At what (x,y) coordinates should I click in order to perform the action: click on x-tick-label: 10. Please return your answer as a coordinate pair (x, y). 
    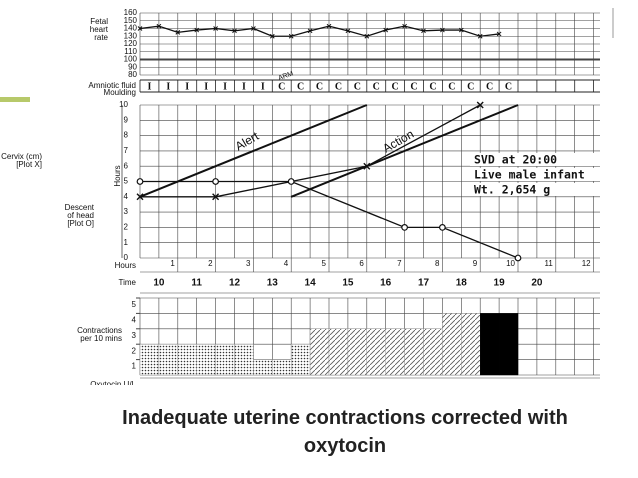
    Looking at the image, I should click on (510, 263).